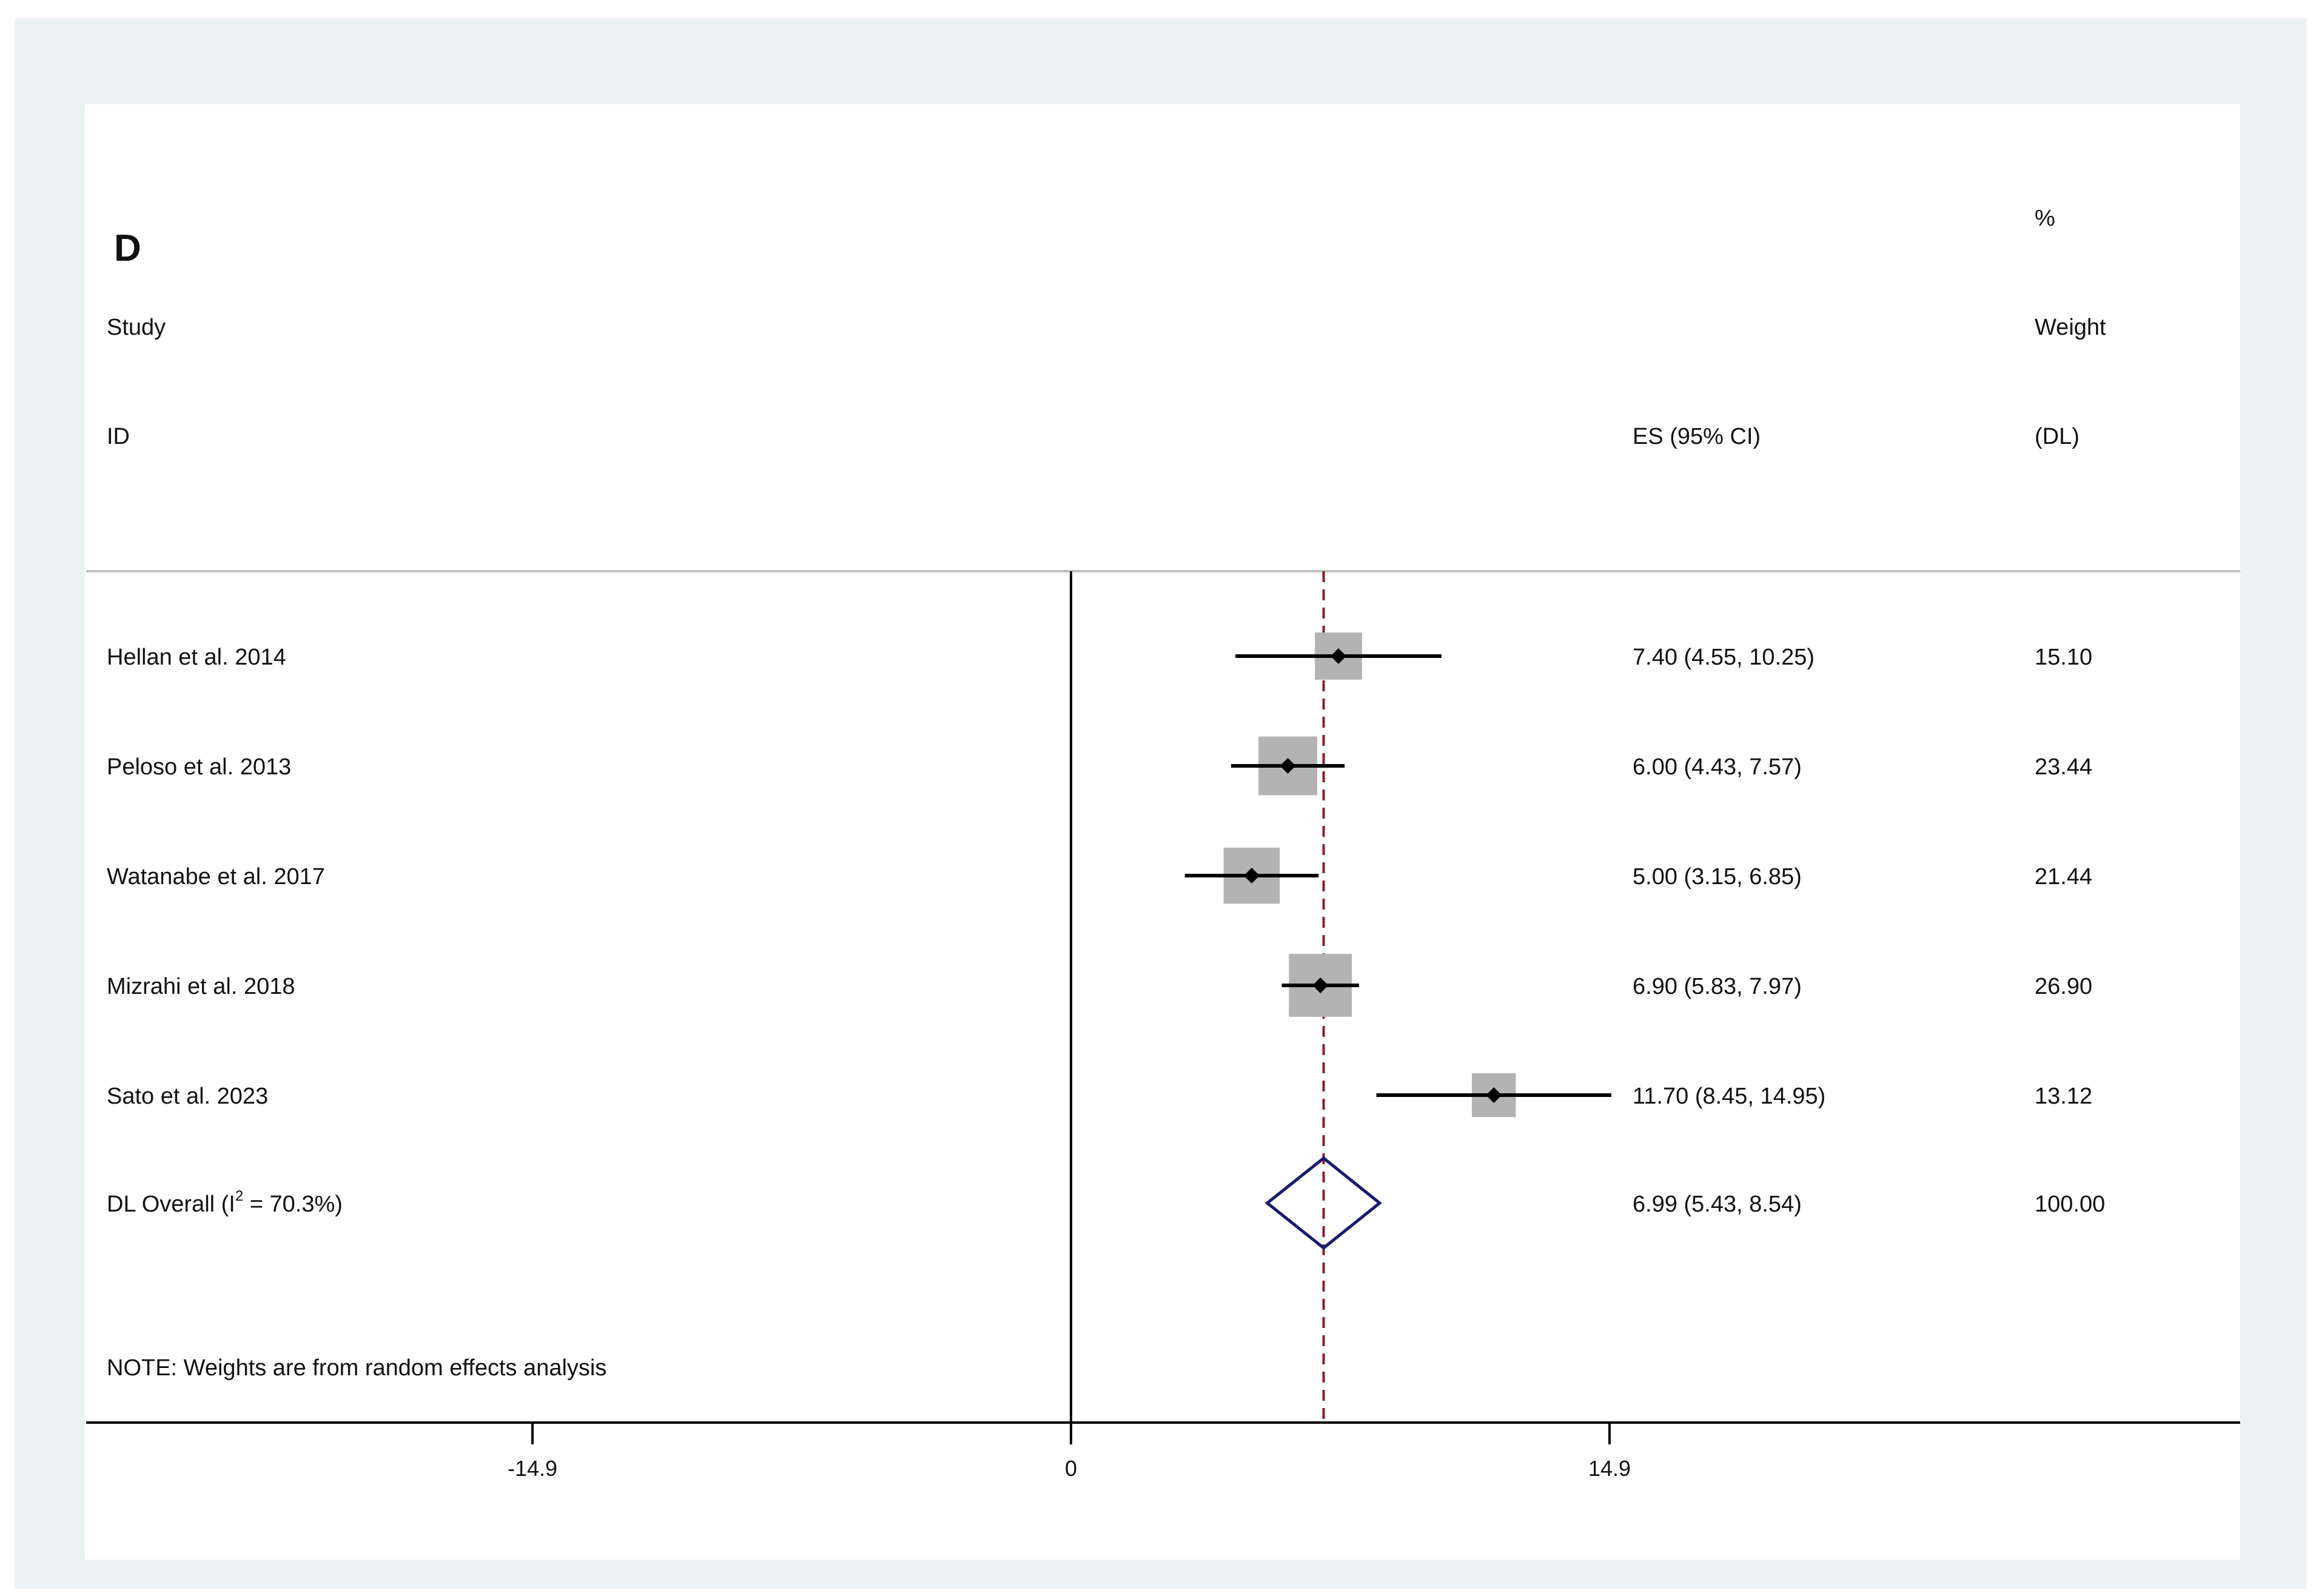  Describe the element at coordinates (216, 877) in the screenshot. I see `study-name: Watanabe et al. 2017` at that location.